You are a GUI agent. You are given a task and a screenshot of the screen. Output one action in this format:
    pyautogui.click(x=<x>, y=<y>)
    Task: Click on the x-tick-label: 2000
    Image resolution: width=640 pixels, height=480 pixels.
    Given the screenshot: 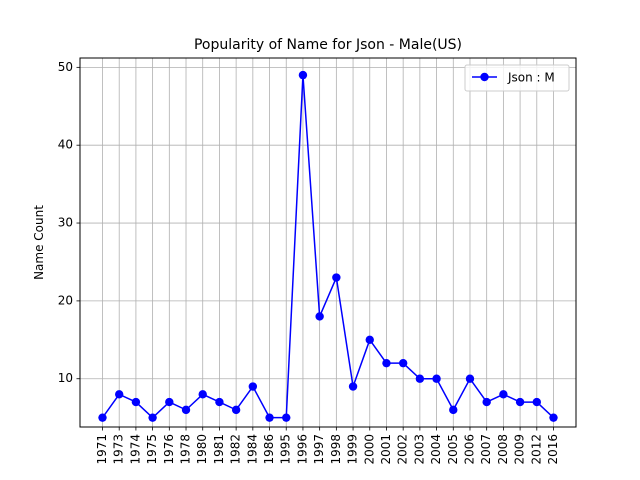 What is the action you would take?
    pyautogui.click(x=369, y=449)
    